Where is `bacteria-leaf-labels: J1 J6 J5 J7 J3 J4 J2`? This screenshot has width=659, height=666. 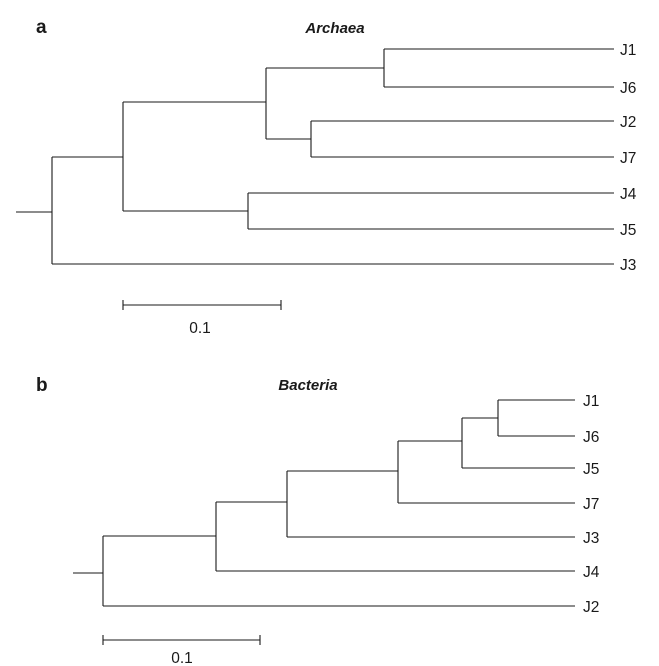
bacteria-leaf-labels: J1 J6 J5 J7 J3 J4 J2 is located at coordinates (591, 504).